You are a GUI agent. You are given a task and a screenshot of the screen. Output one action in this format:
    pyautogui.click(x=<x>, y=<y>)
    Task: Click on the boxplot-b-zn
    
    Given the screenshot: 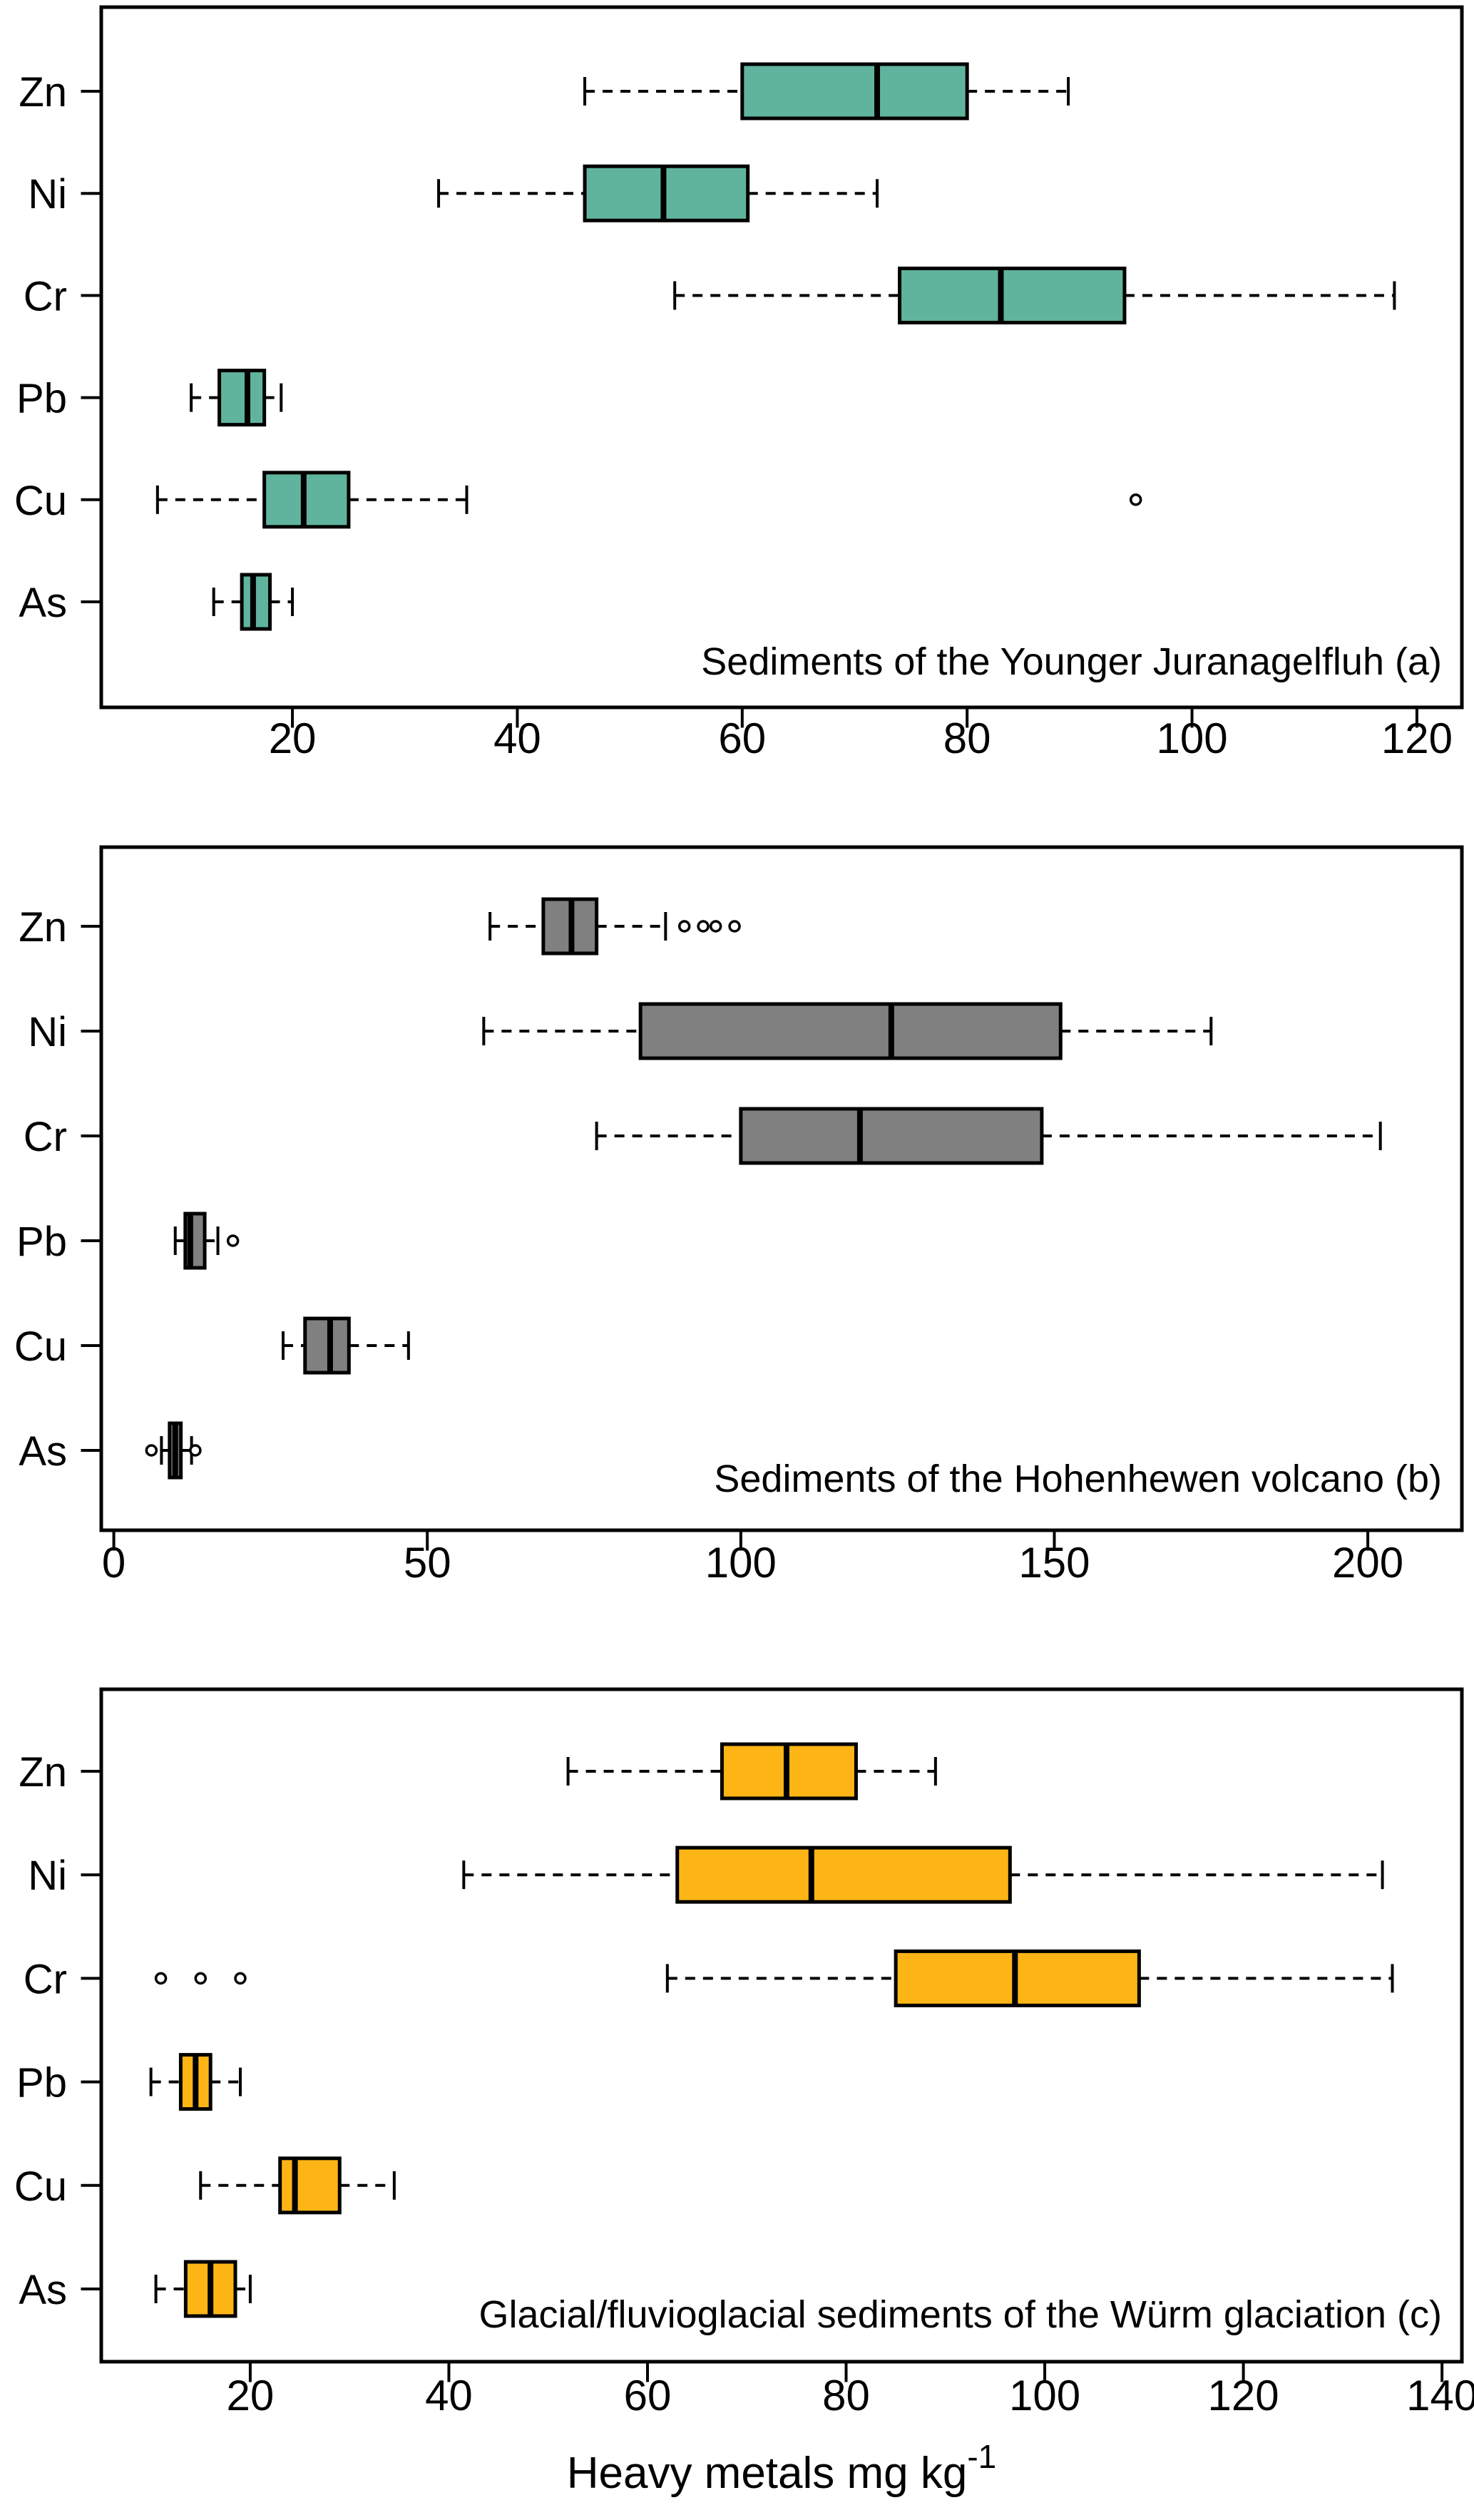 What is the action you would take?
    pyautogui.click(x=614, y=926)
    